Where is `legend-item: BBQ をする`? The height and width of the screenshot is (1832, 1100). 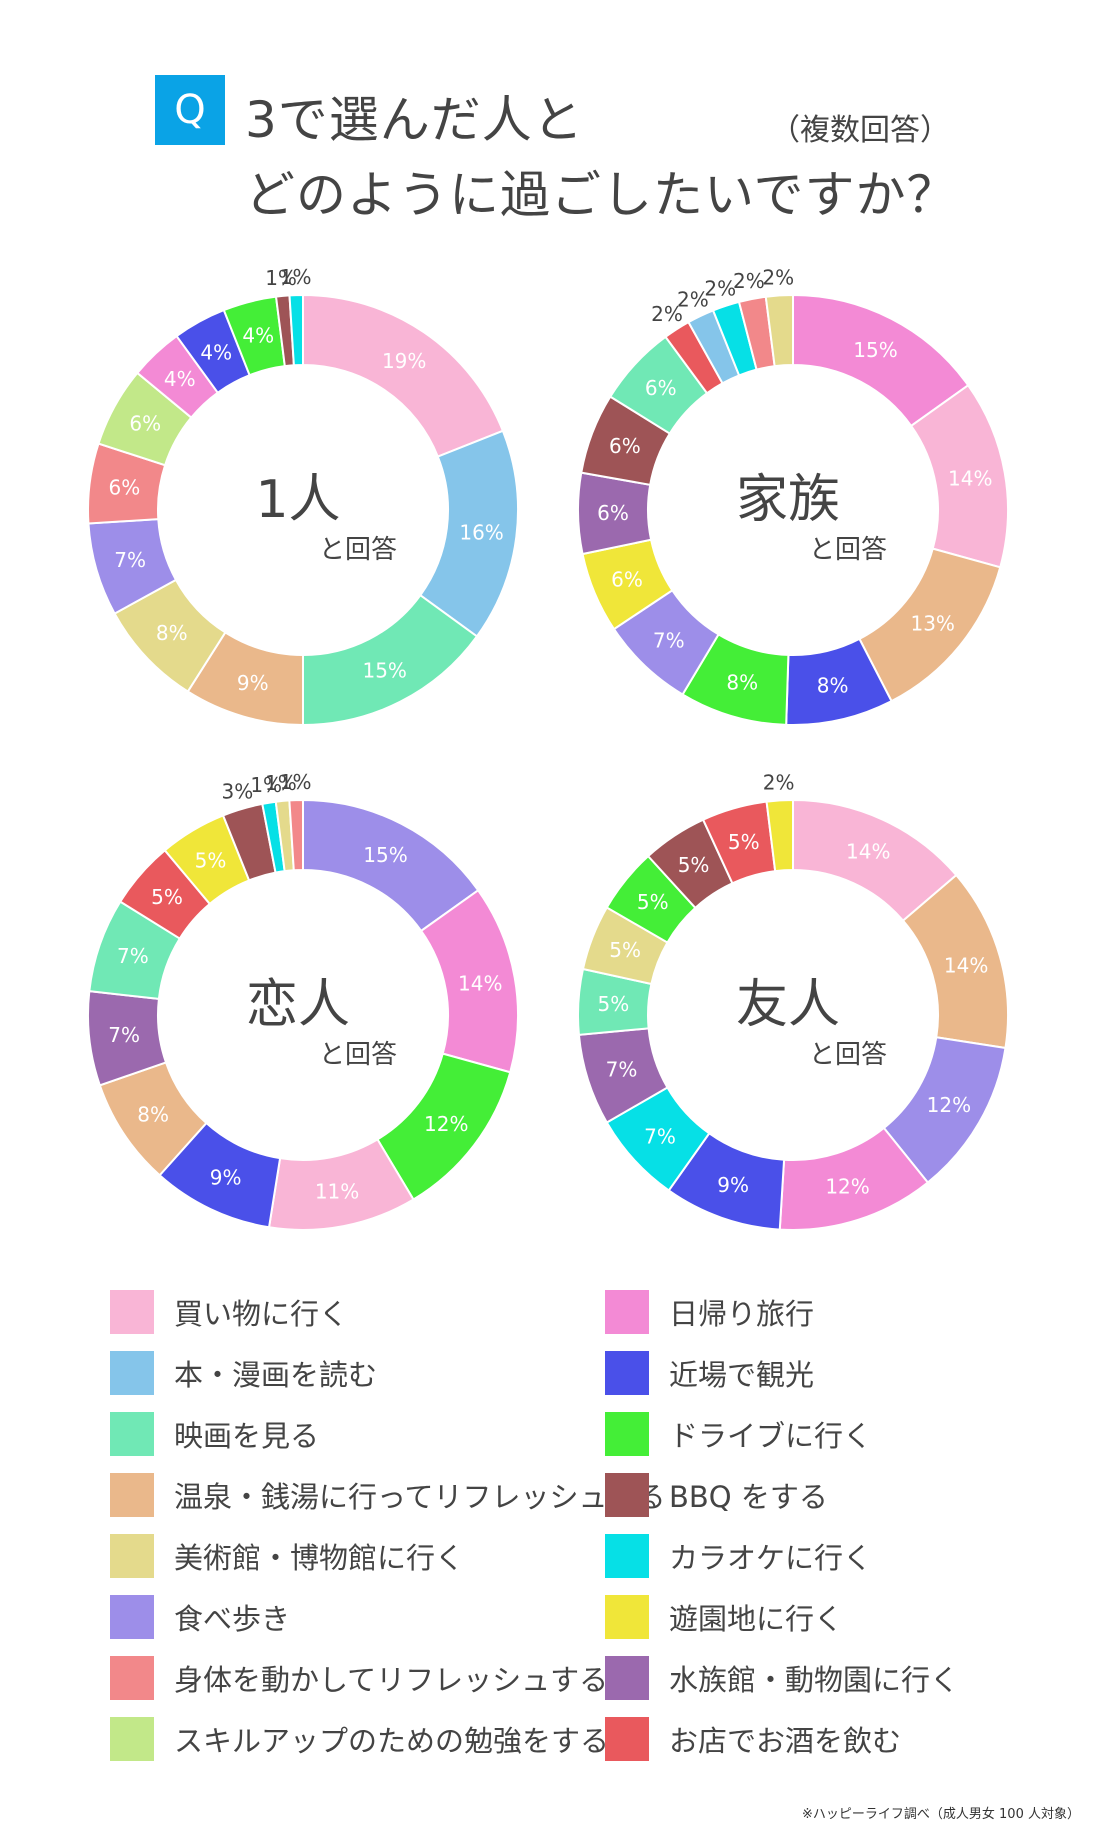 legend-item: BBQ をする is located at coordinates (716, 1495).